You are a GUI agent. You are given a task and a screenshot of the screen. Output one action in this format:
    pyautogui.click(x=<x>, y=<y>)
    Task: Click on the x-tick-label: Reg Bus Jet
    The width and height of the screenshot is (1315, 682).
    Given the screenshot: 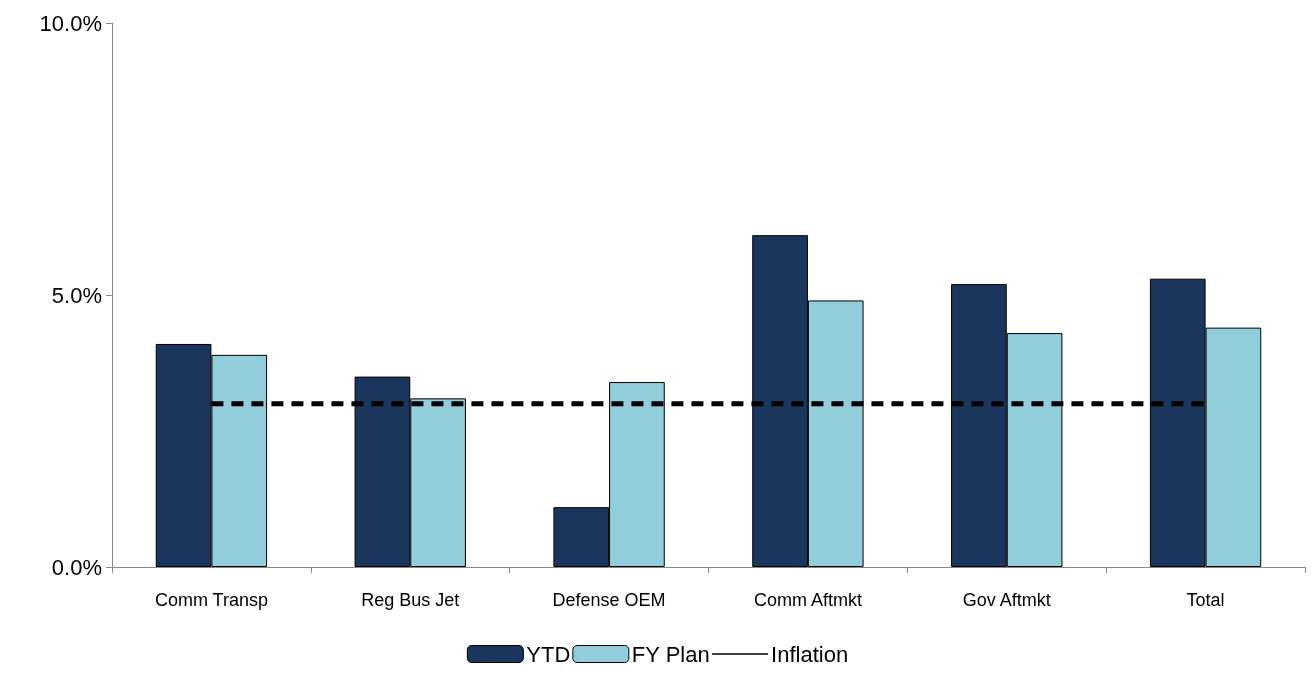 What is the action you would take?
    pyautogui.click(x=410, y=600)
    